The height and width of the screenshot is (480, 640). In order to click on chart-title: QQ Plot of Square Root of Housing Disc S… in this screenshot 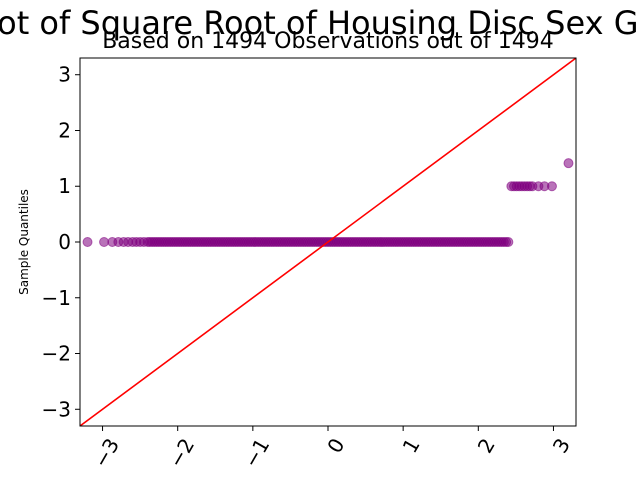, I will do `click(320, 23)`.